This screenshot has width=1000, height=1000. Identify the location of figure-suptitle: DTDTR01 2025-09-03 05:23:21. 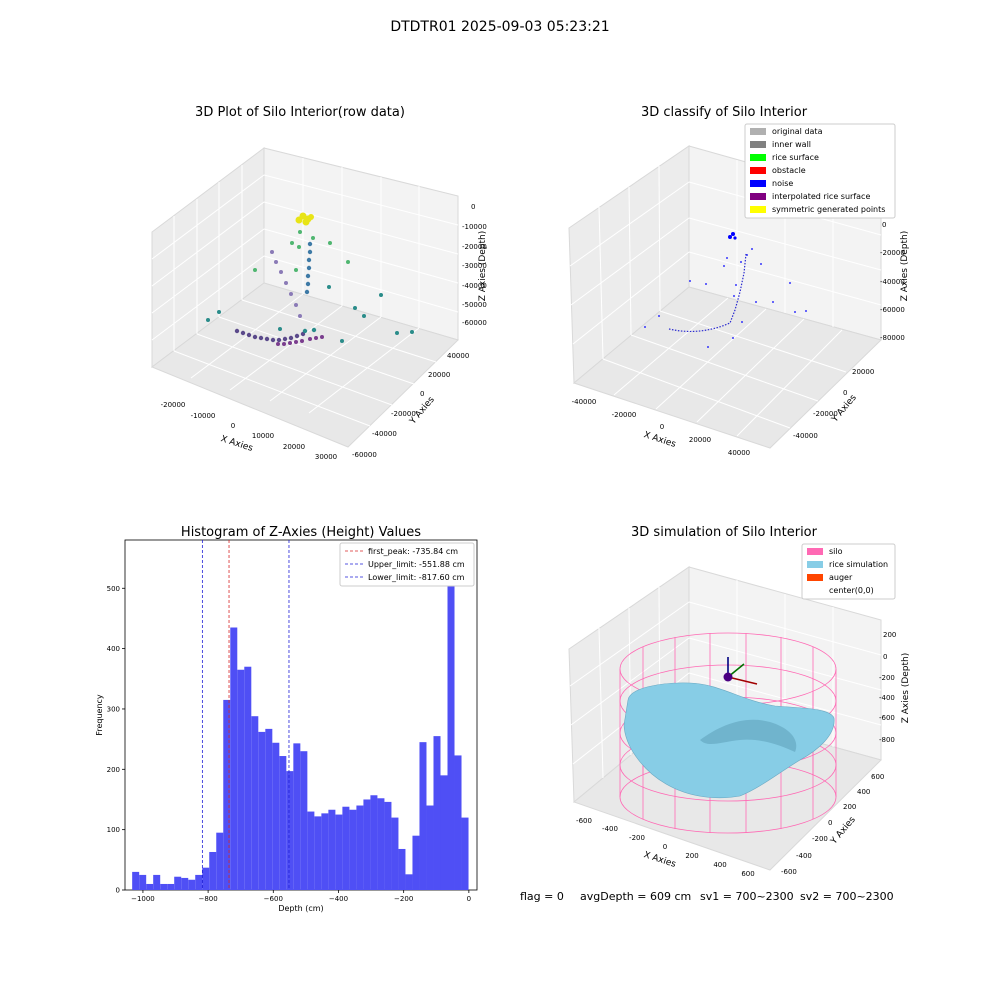
(499, 27).